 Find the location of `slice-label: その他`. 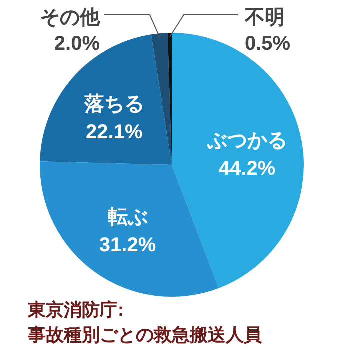

slice-label: その他 is located at coordinates (70, 18).